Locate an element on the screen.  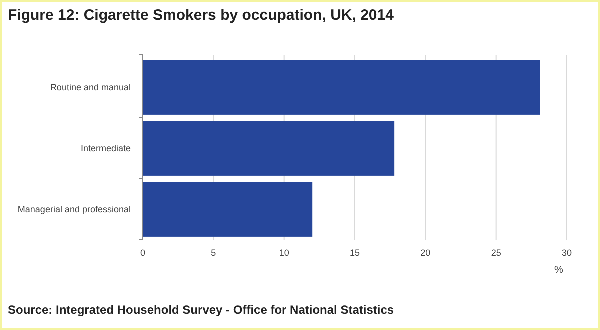
x-tick-label: 5 is located at coordinates (213, 253).